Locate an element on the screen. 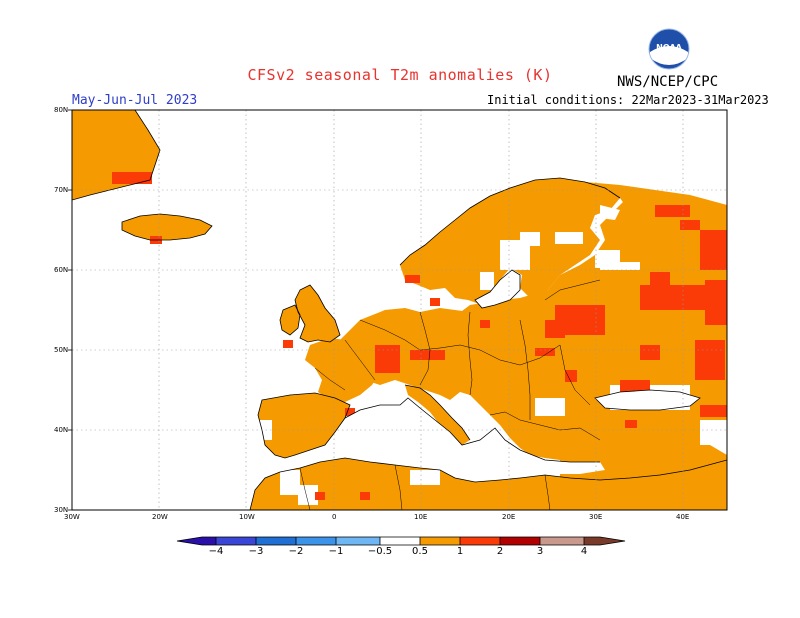  frame-ticks is located at coordinates (70, 310).